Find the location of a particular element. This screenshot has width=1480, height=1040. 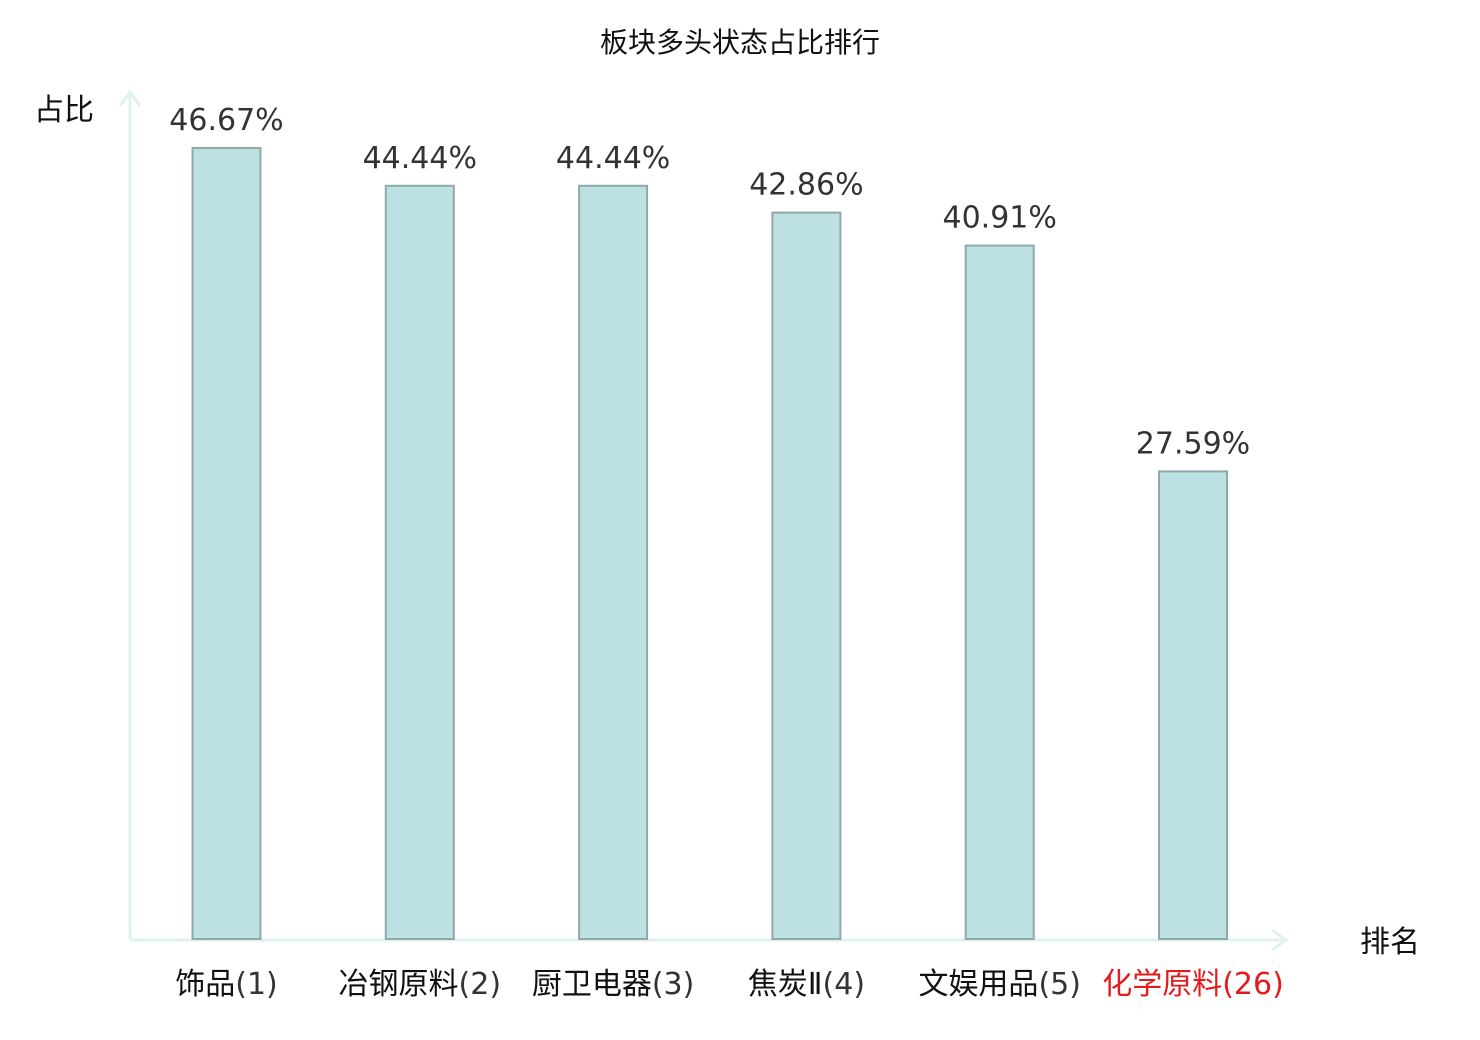

category-rank-3: (3) is located at coordinates (673, 984).